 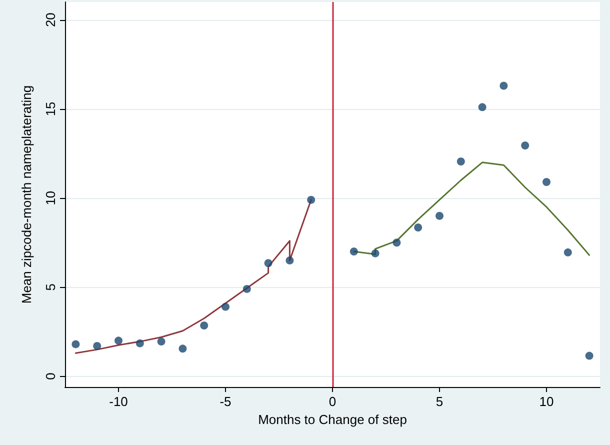 I want to click on y-axis-title: Mean zipcode-month nameplaterating, so click(x=26, y=194).